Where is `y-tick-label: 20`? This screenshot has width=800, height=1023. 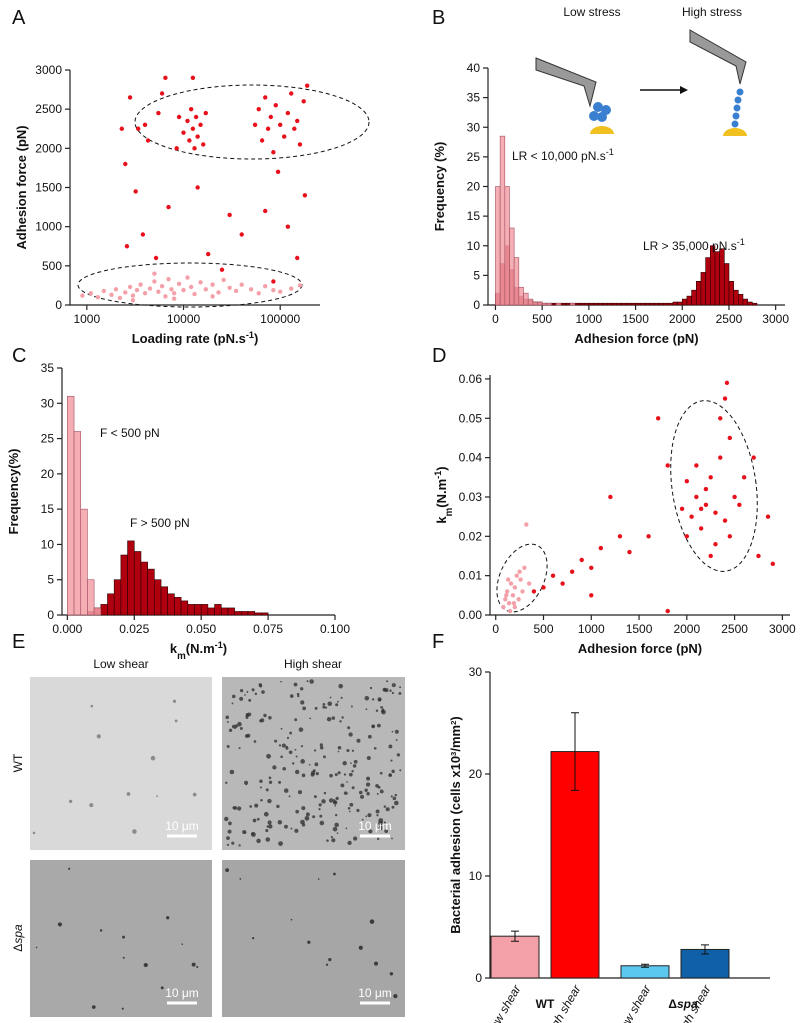 y-tick-label: 20 is located at coordinates (474, 187).